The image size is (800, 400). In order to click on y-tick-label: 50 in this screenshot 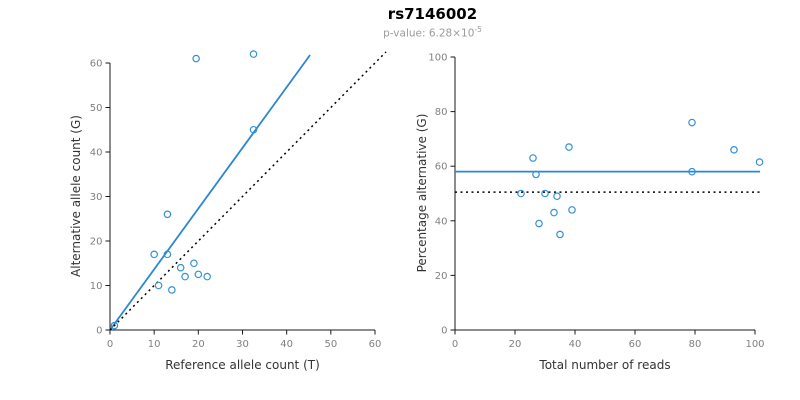, I will do `click(96, 108)`.